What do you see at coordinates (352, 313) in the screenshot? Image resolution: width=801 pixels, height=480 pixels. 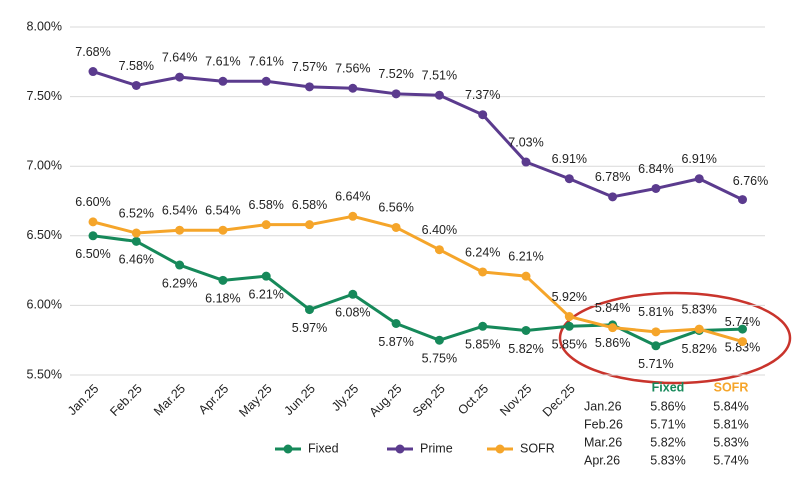 I see `data-label: 6.08%` at bounding box center [352, 313].